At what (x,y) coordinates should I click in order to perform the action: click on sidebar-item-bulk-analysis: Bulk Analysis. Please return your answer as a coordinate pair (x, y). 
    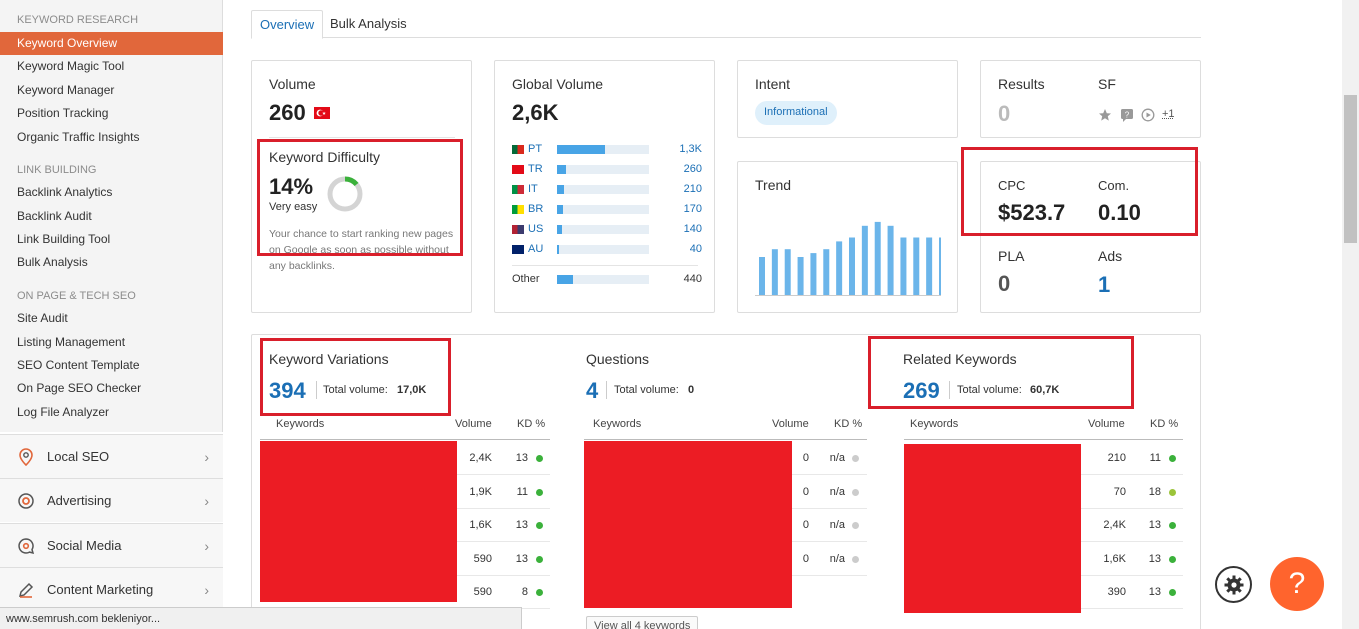
    Looking at the image, I should click on (52, 262).